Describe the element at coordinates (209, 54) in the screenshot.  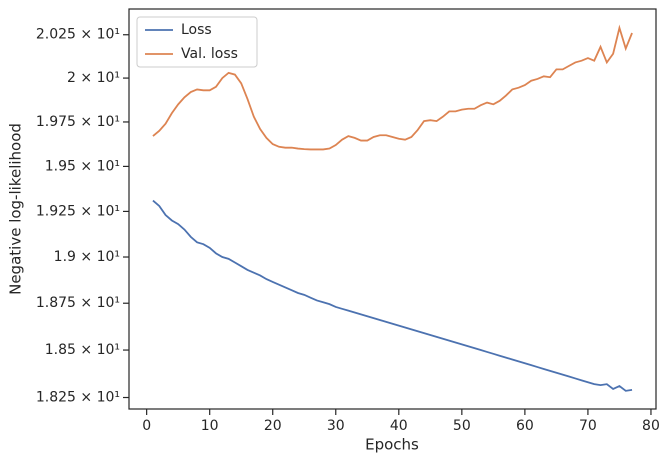
I see `legend-label: Val. loss` at that location.